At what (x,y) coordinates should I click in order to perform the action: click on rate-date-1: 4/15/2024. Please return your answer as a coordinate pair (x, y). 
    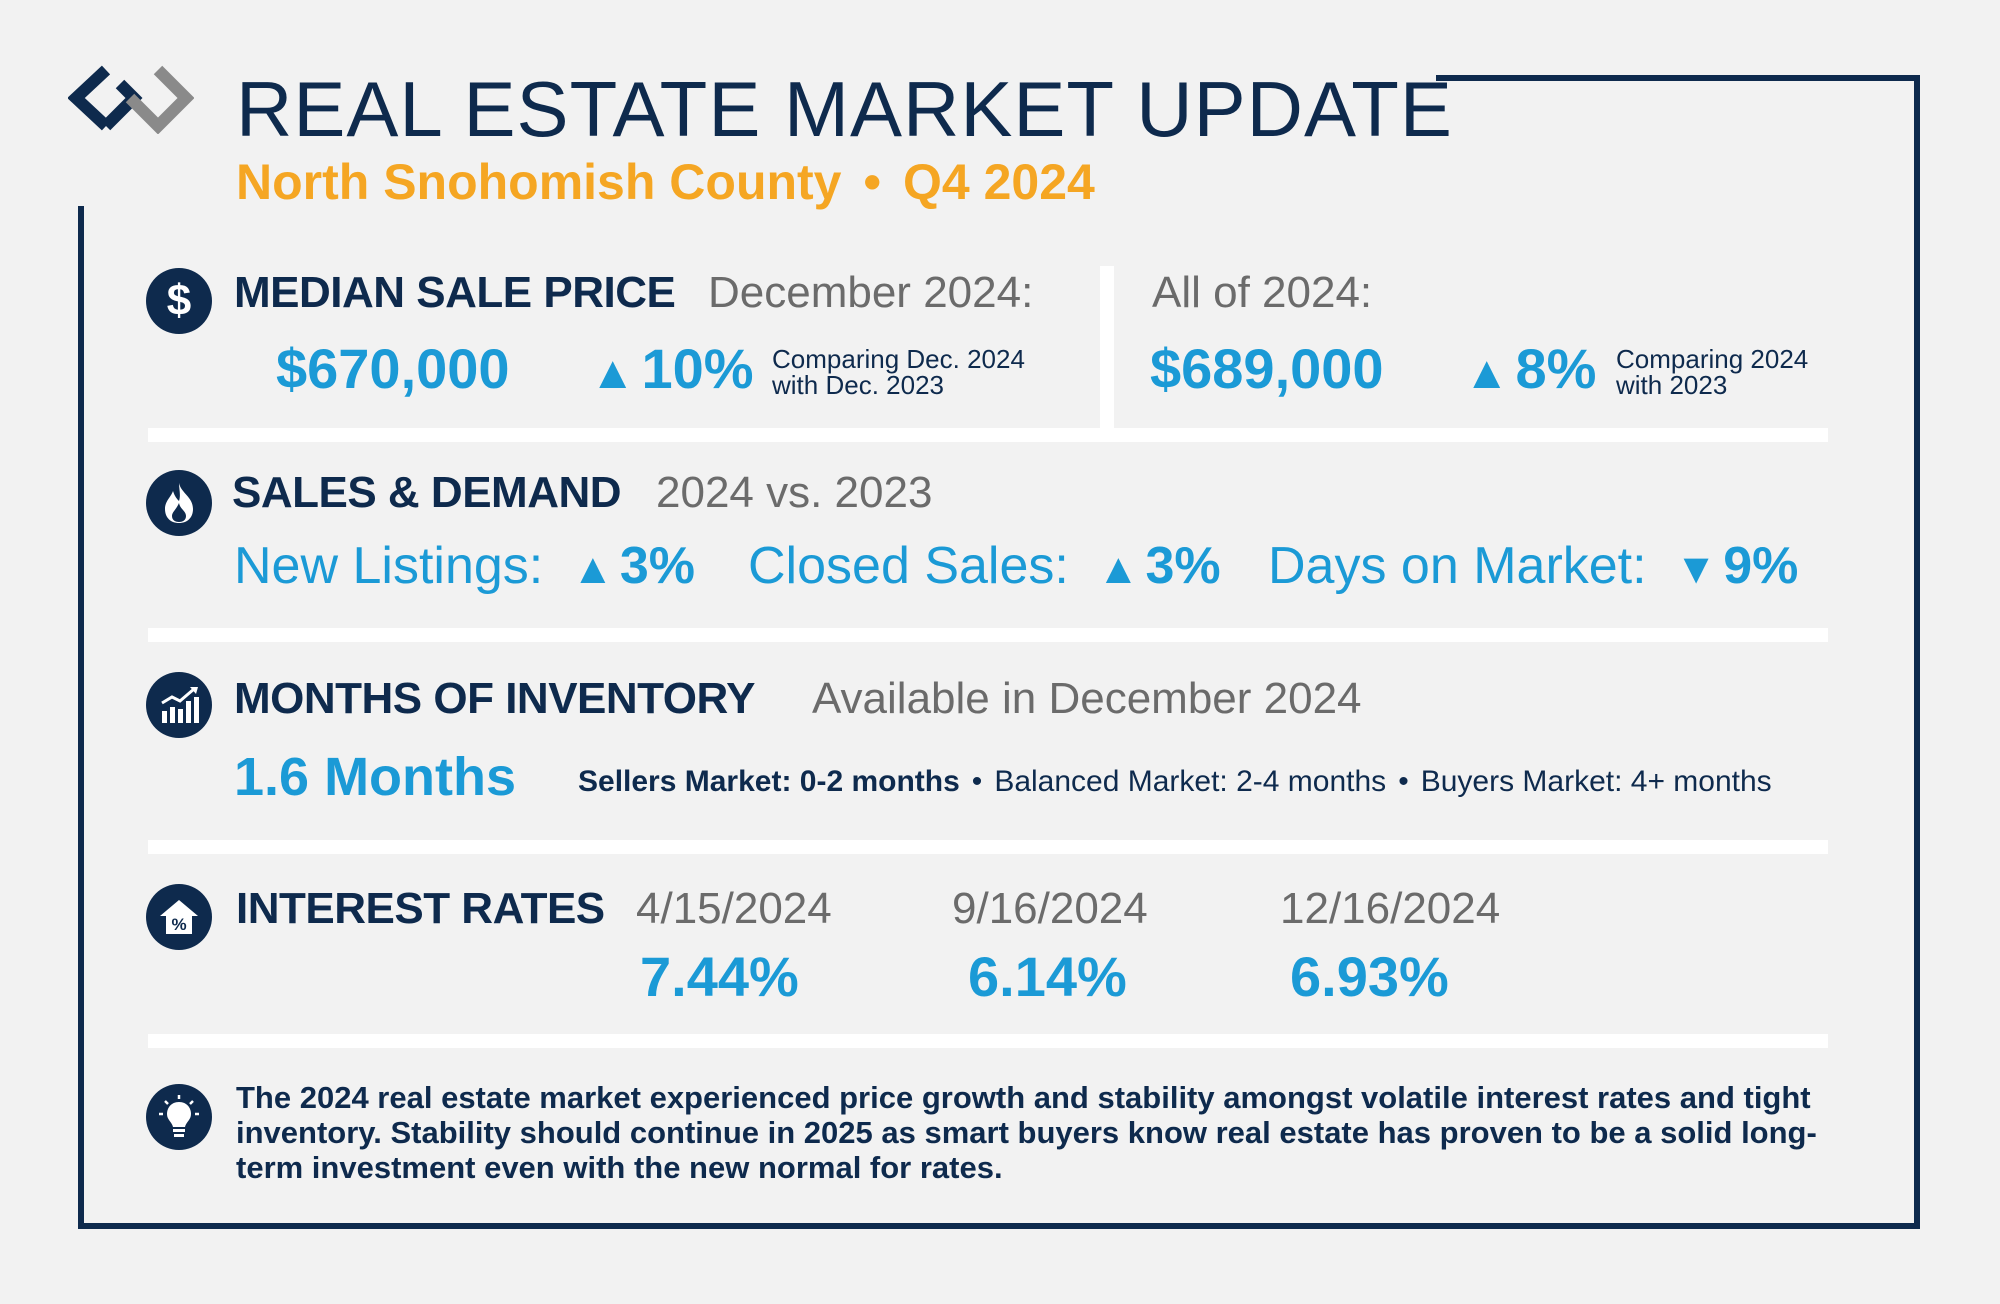
    Looking at the image, I should click on (734, 908).